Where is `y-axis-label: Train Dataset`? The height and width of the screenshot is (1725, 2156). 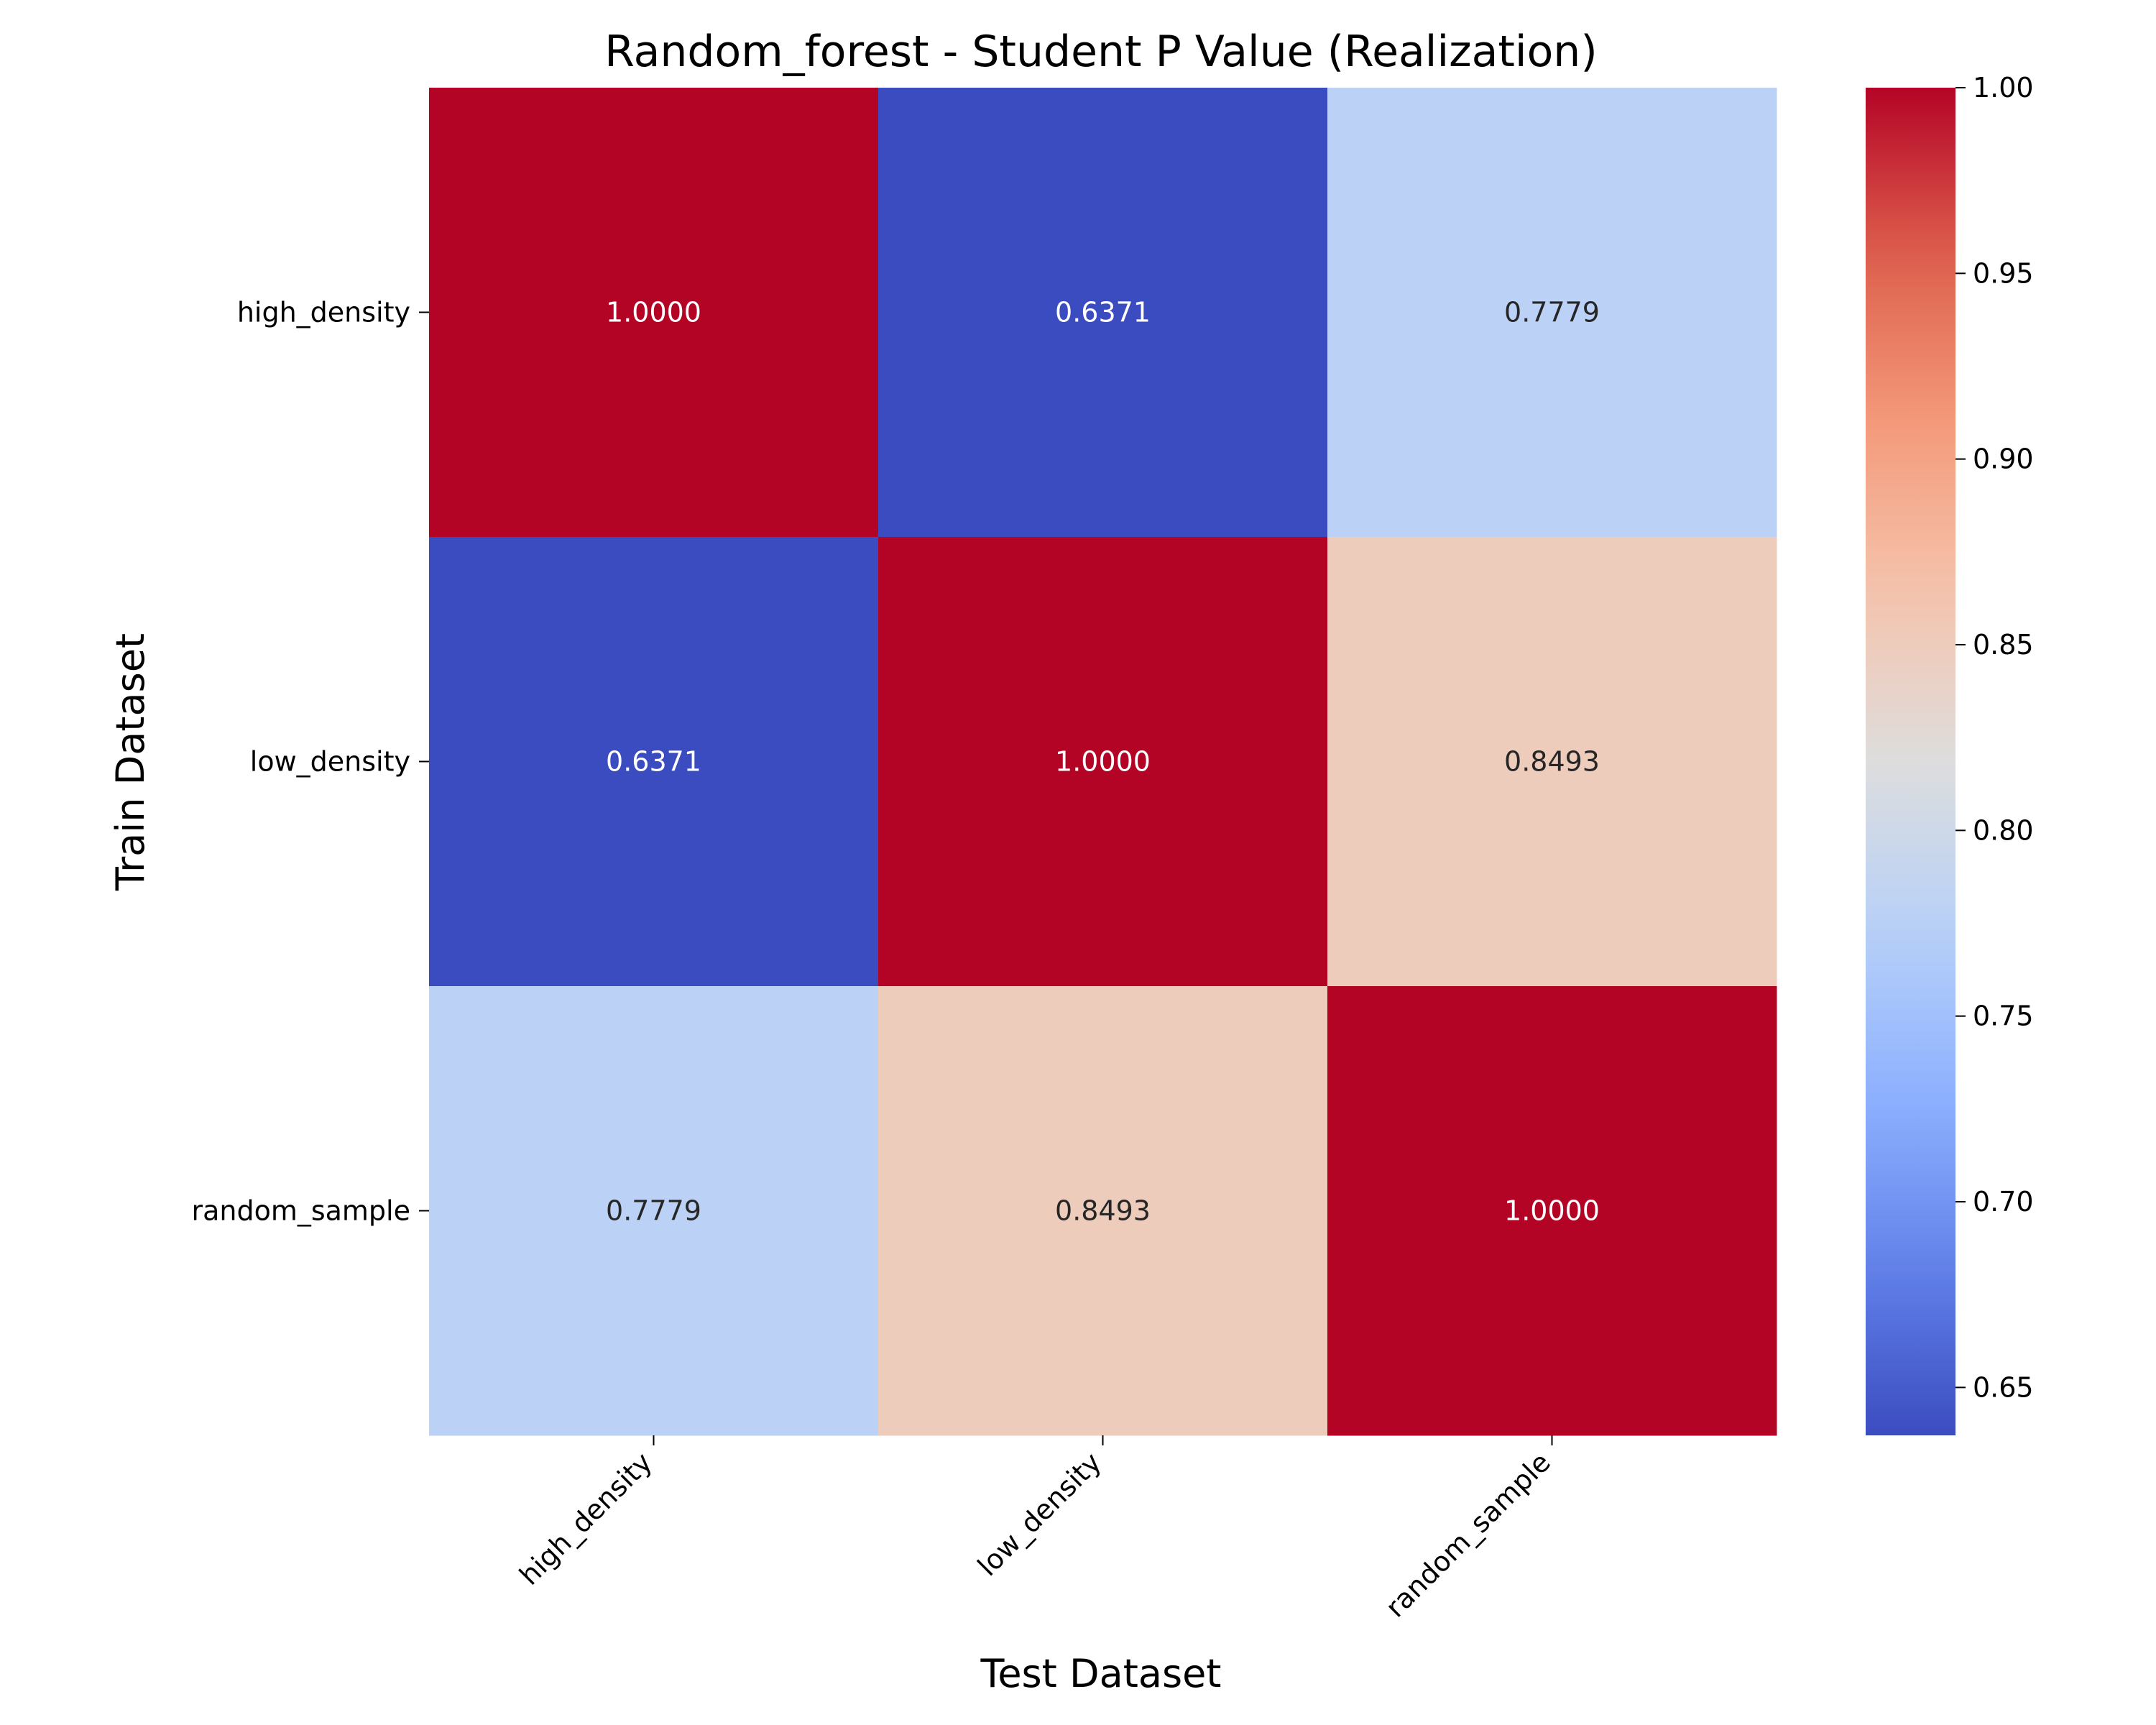 y-axis-label: Train Dataset is located at coordinates (130, 762).